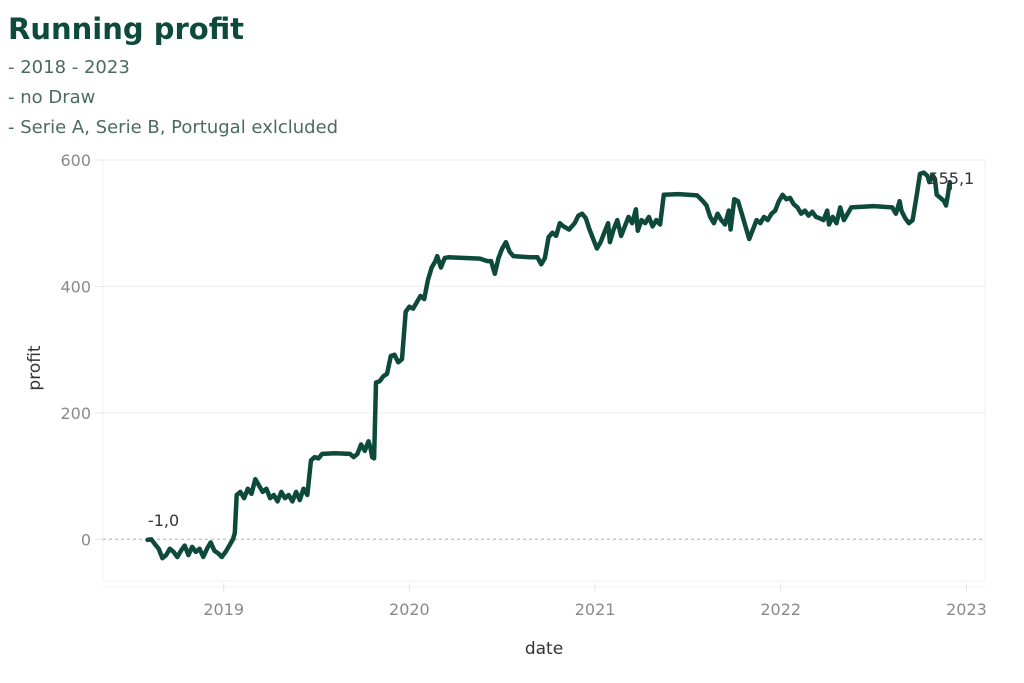 Image resolution: width=1024 pixels, height=683 pixels. Describe the element at coordinates (69, 67) in the screenshot. I see `subtitle-line-1: - 2018 - 2023` at that location.